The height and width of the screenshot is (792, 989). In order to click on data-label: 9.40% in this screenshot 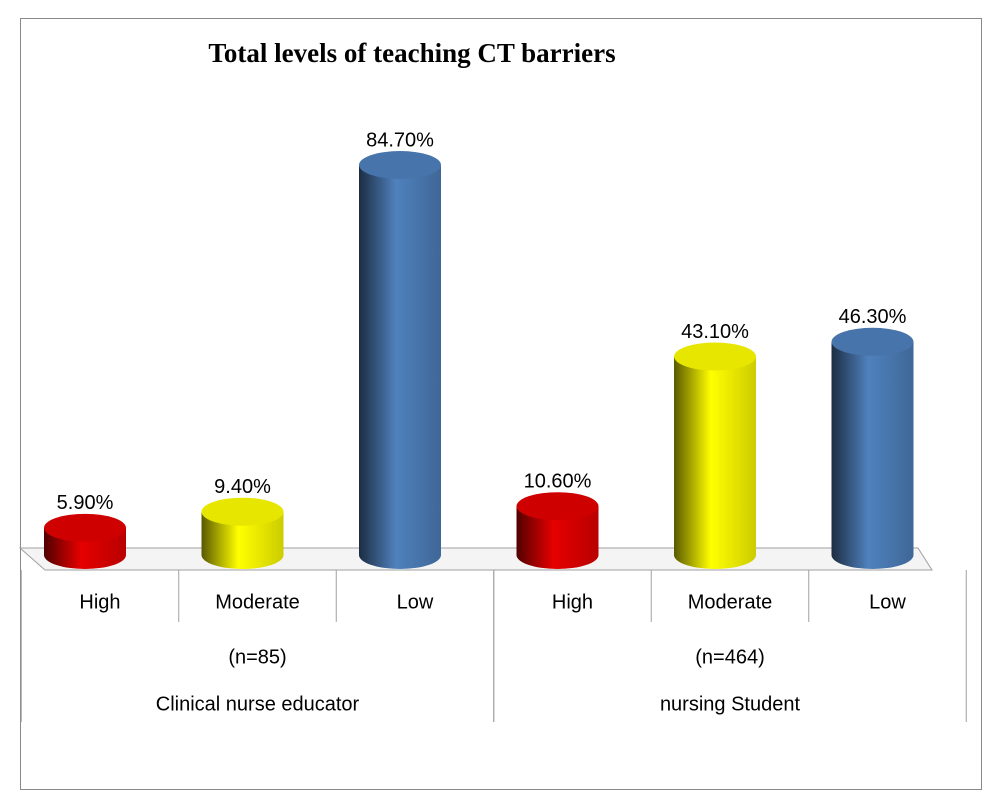, I will do `click(242, 487)`.